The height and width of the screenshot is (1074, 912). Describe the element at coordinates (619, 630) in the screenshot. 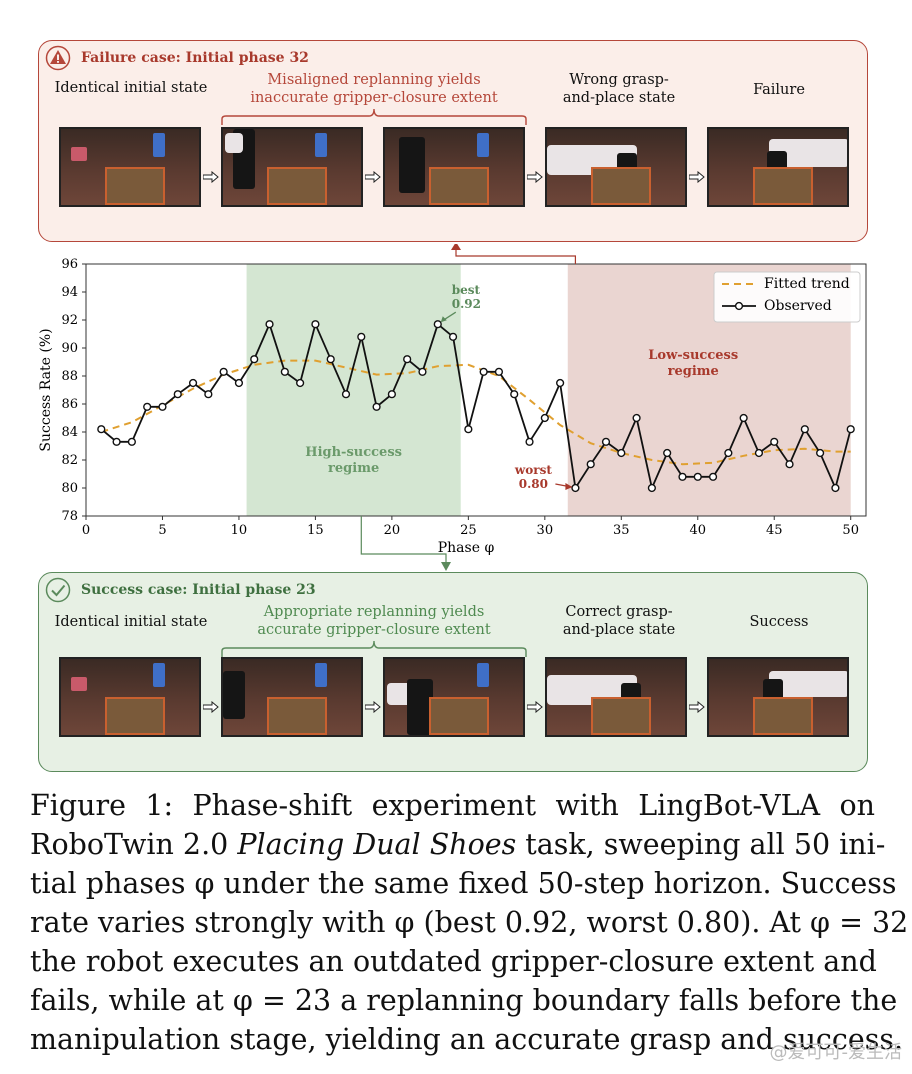

I see `success-label-4-line2: and-place state` at that location.